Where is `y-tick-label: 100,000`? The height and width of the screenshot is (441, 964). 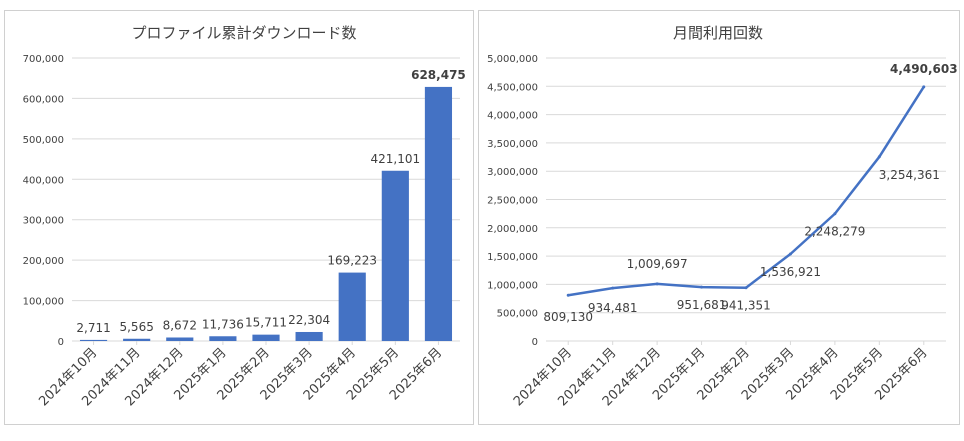 y-tick-label: 100,000 is located at coordinates (43, 302).